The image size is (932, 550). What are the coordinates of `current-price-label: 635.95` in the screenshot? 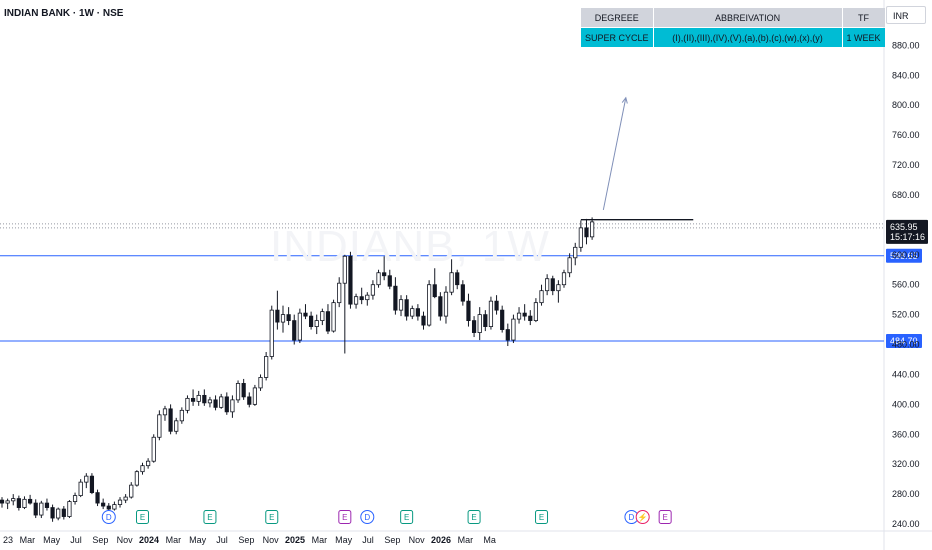 It's located at (904, 227).